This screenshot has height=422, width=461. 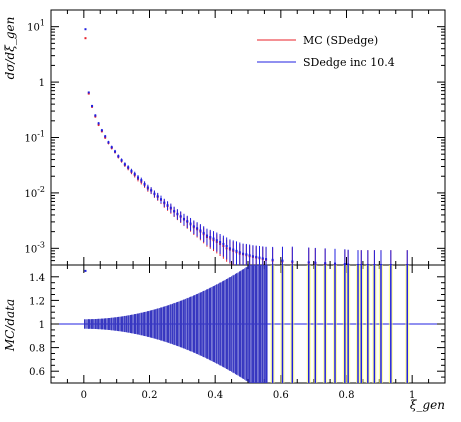 What do you see at coordinates (34, 137) in the screenshot?
I see `main-ytick-label: 10⁻¹` at bounding box center [34, 137].